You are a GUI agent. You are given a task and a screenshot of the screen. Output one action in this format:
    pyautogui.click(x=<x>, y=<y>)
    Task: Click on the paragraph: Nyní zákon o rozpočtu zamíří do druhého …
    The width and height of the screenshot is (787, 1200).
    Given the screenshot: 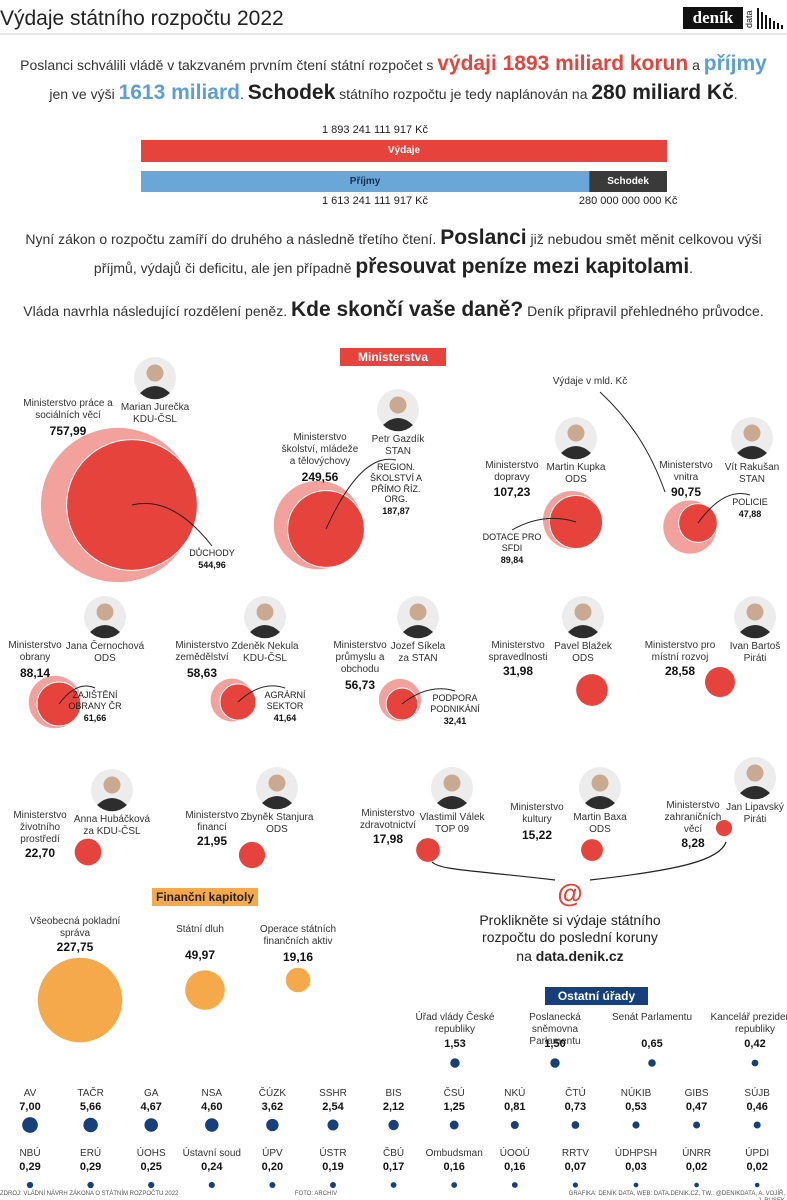 What is the action you would take?
    pyautogui.click(x=393, y=253)
    